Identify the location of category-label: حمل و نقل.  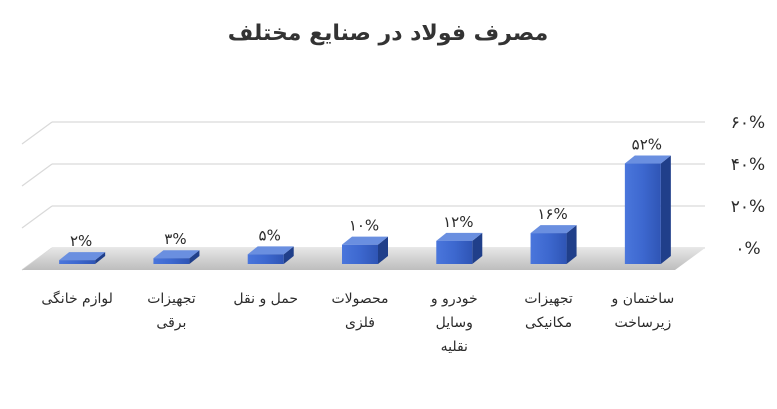
(265, 299).